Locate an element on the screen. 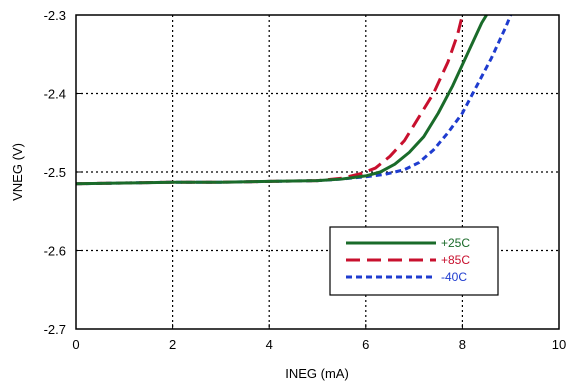  x-tick-label: 6 is located at coordinates (365, 344).